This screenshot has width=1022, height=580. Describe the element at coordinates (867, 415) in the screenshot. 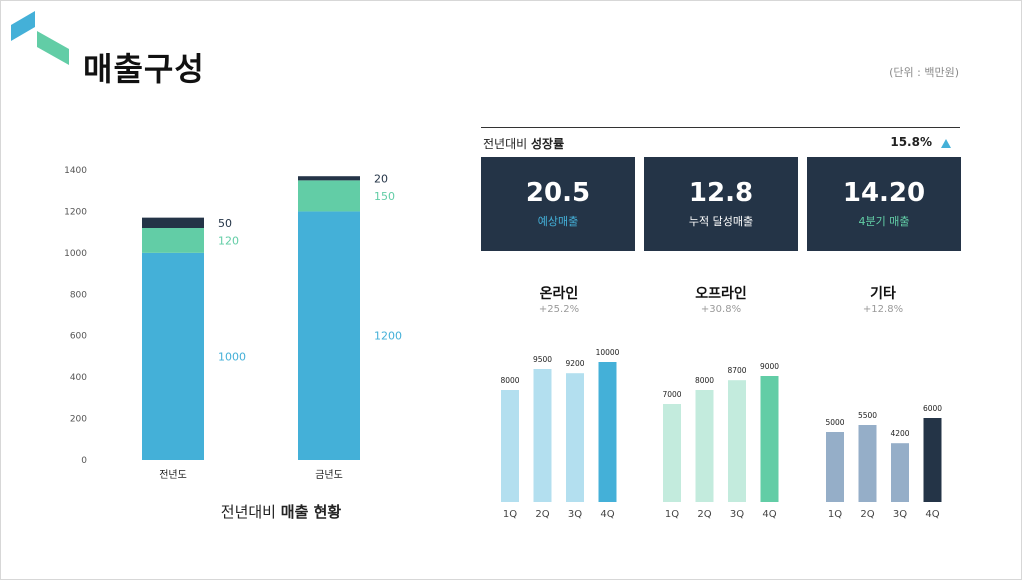

I see `data-label: 5500` at that location.